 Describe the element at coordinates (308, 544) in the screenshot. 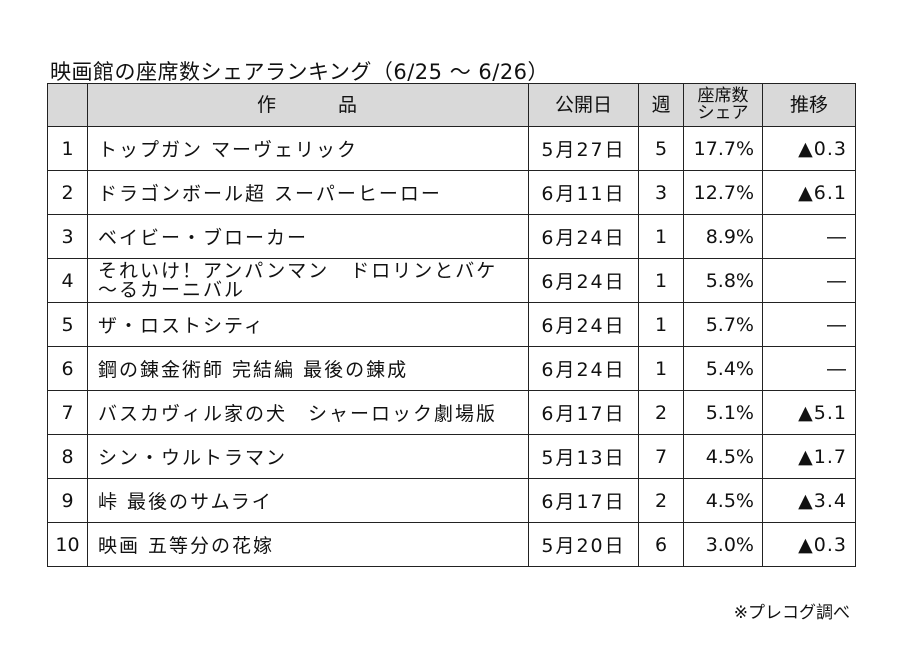

I see `cell-title: 映画 五等分の花嫁` at that location.